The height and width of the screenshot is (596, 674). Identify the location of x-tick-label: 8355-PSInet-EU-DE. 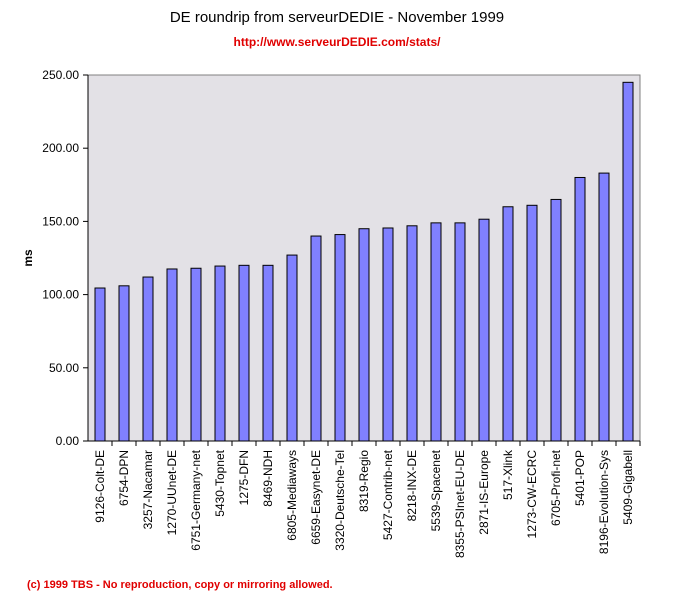
(460, 504).